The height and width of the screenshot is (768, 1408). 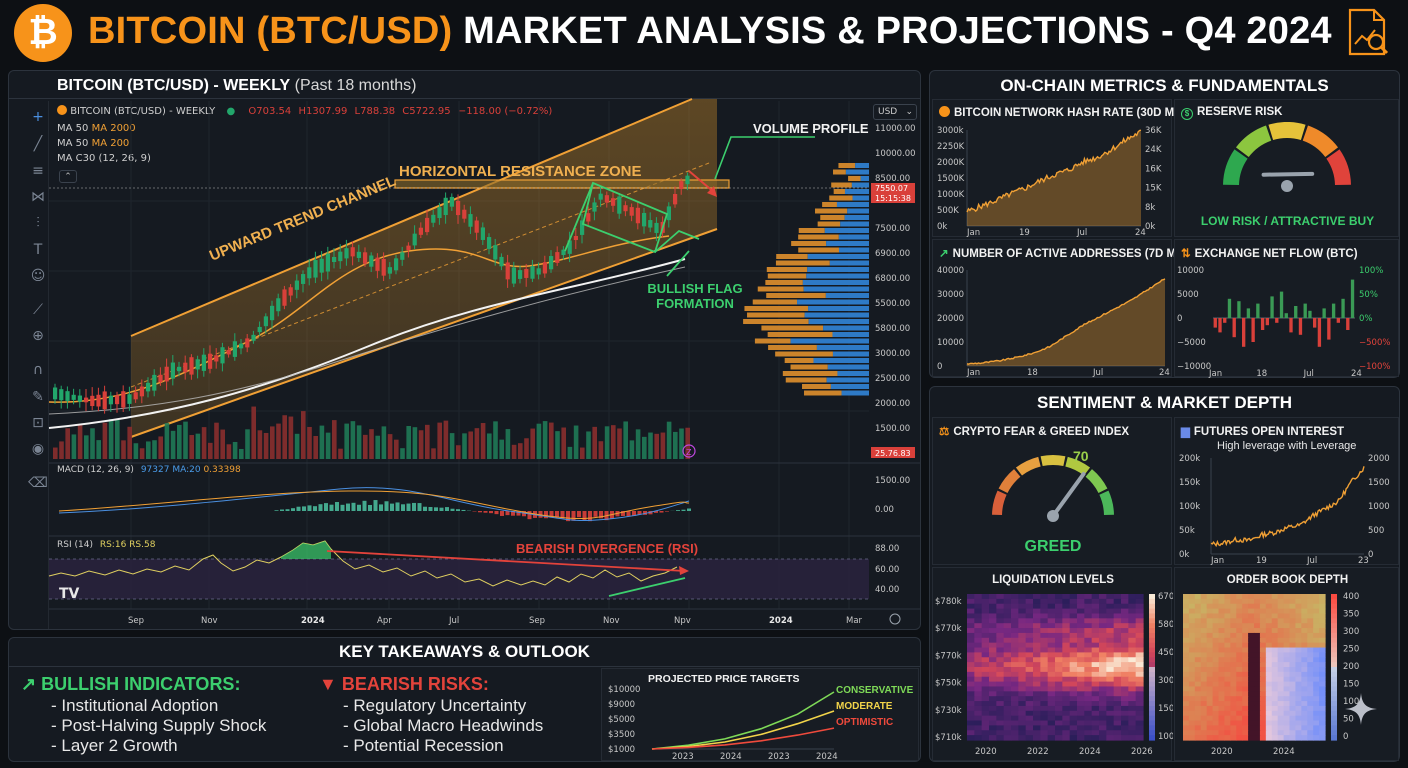 What do you see at coordinates (149, 470) in the screenshot?
I see `macd-legend: MACD (12, 26, 9) 97327 MA:20 0.33398` at bounding box center [149, 470].